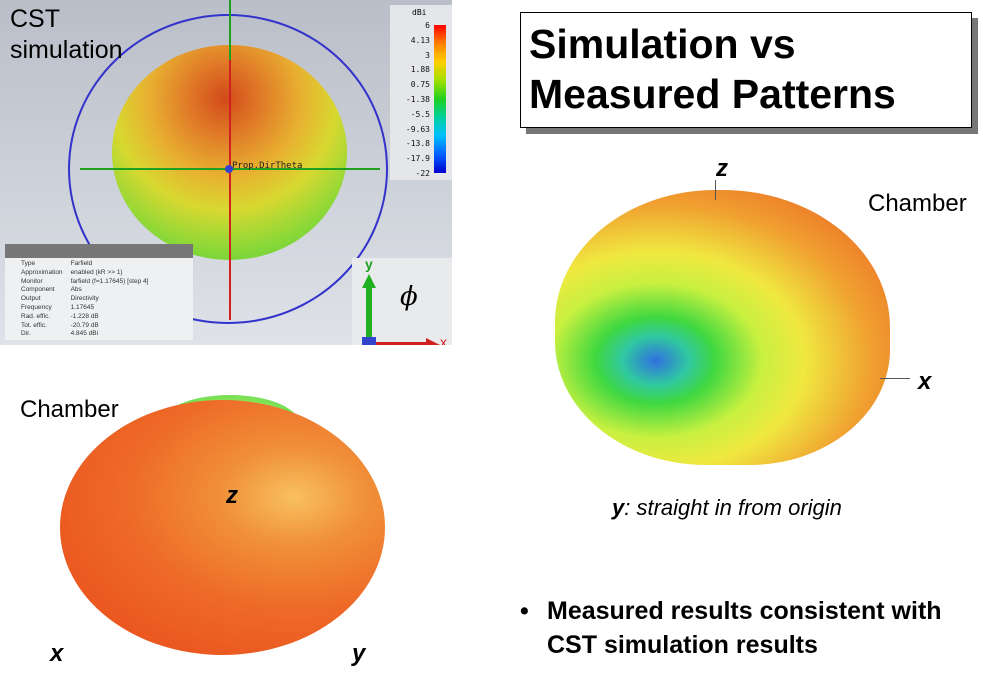 Image resolution: width=983 pixels, height=681 pixels. What do you see at coordinates (420, 85) in the screenshot?
I see `colorbar-tick: 0.75` at bounding box center [420, 85].